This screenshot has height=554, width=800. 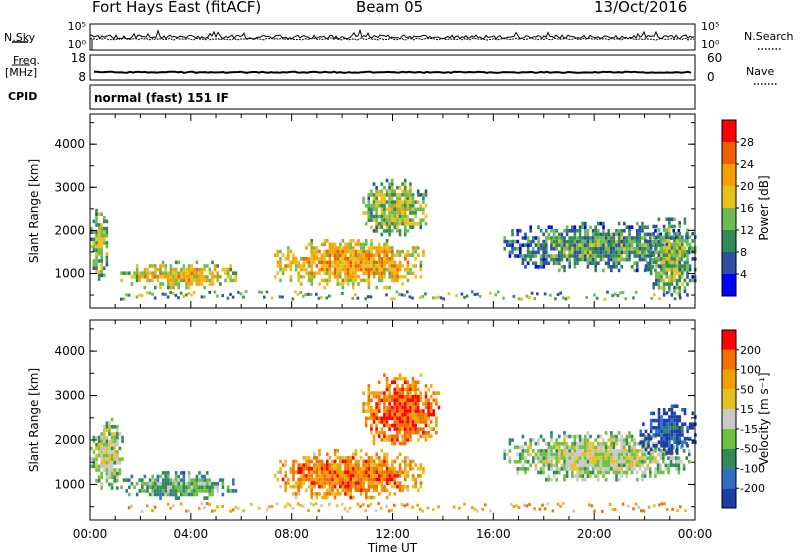 I want to click on y-tick-label: 1000, so click(x=69, y=274).